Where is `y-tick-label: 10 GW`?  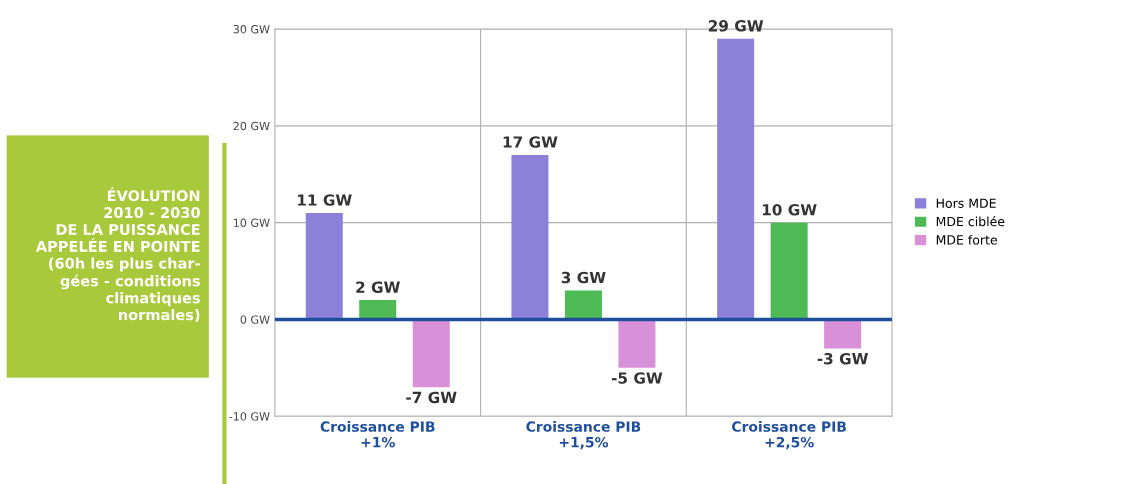 y-tick-label: 10 GW is located at coordinates (251, 223).